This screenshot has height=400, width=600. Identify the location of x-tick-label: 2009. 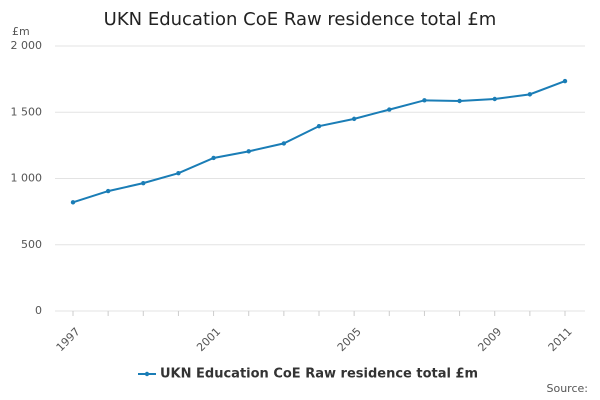
(489, 339).